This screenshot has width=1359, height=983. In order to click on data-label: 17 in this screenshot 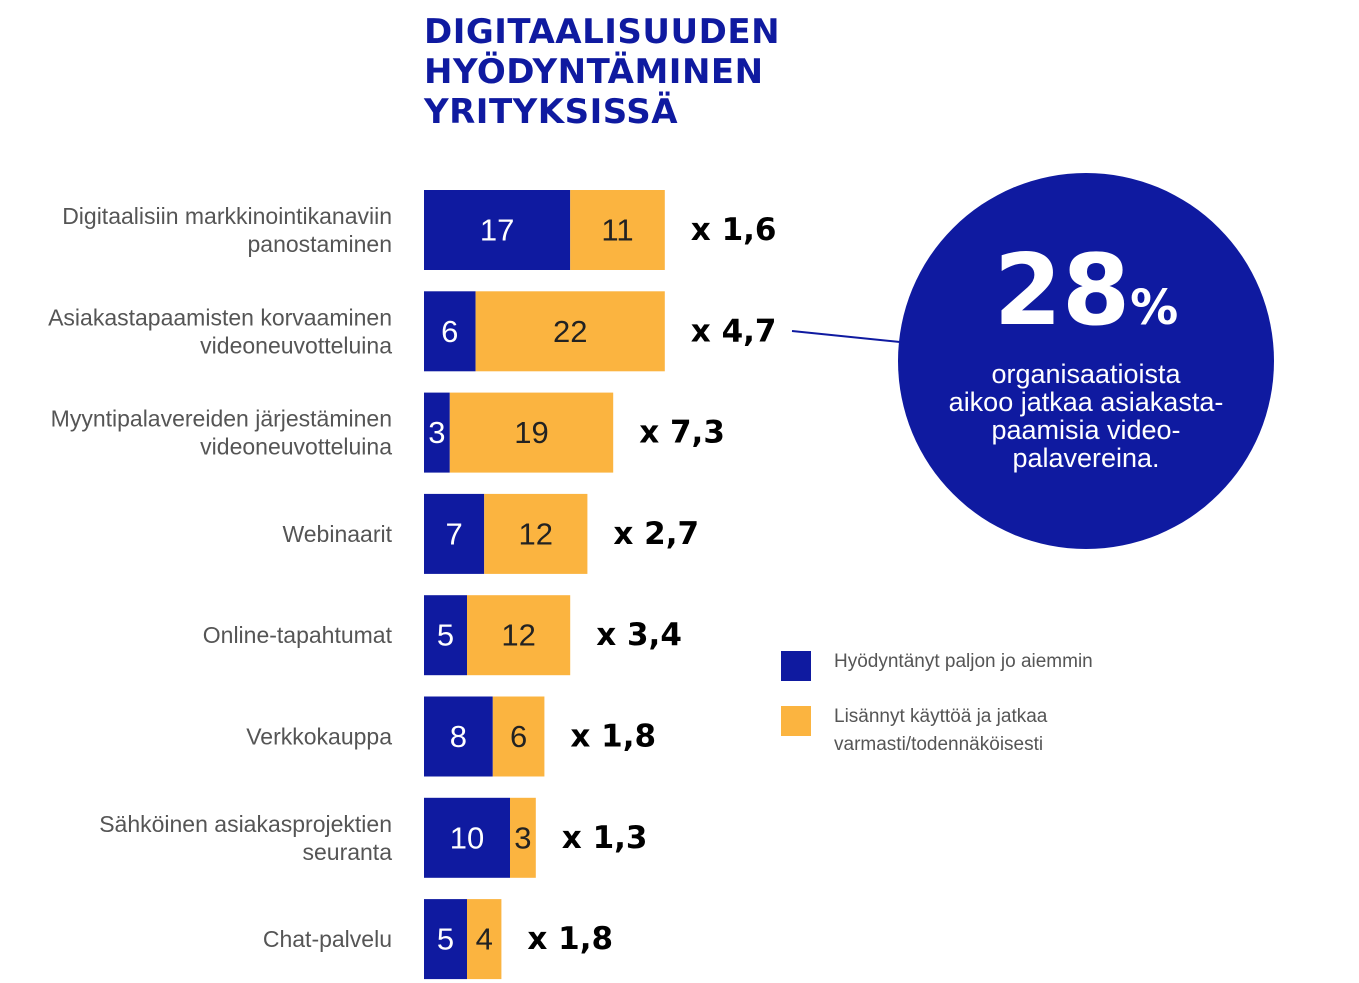, I will do `click(497, 230)`.